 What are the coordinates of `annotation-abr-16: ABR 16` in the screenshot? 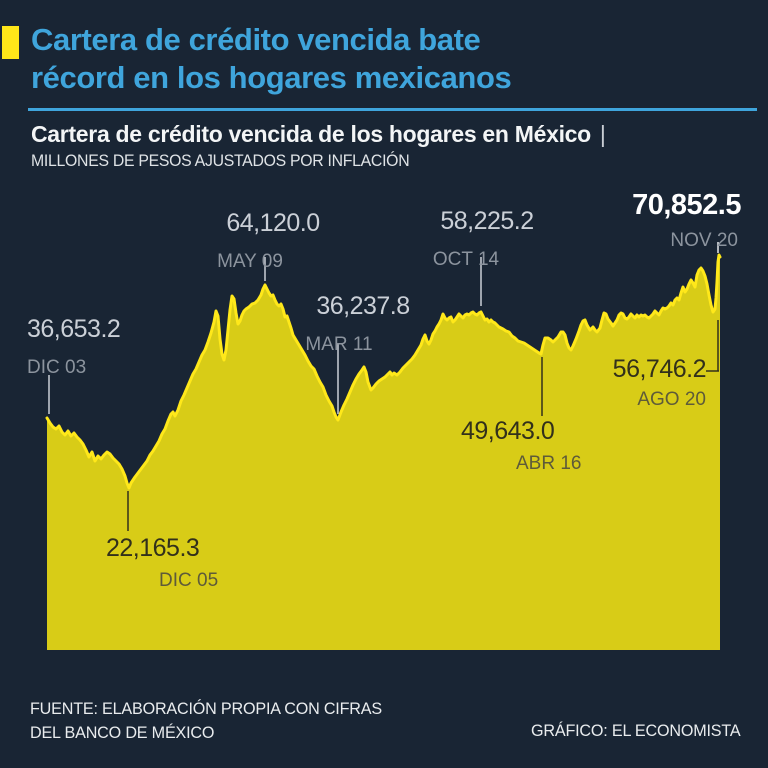 It's located at (548, 460).